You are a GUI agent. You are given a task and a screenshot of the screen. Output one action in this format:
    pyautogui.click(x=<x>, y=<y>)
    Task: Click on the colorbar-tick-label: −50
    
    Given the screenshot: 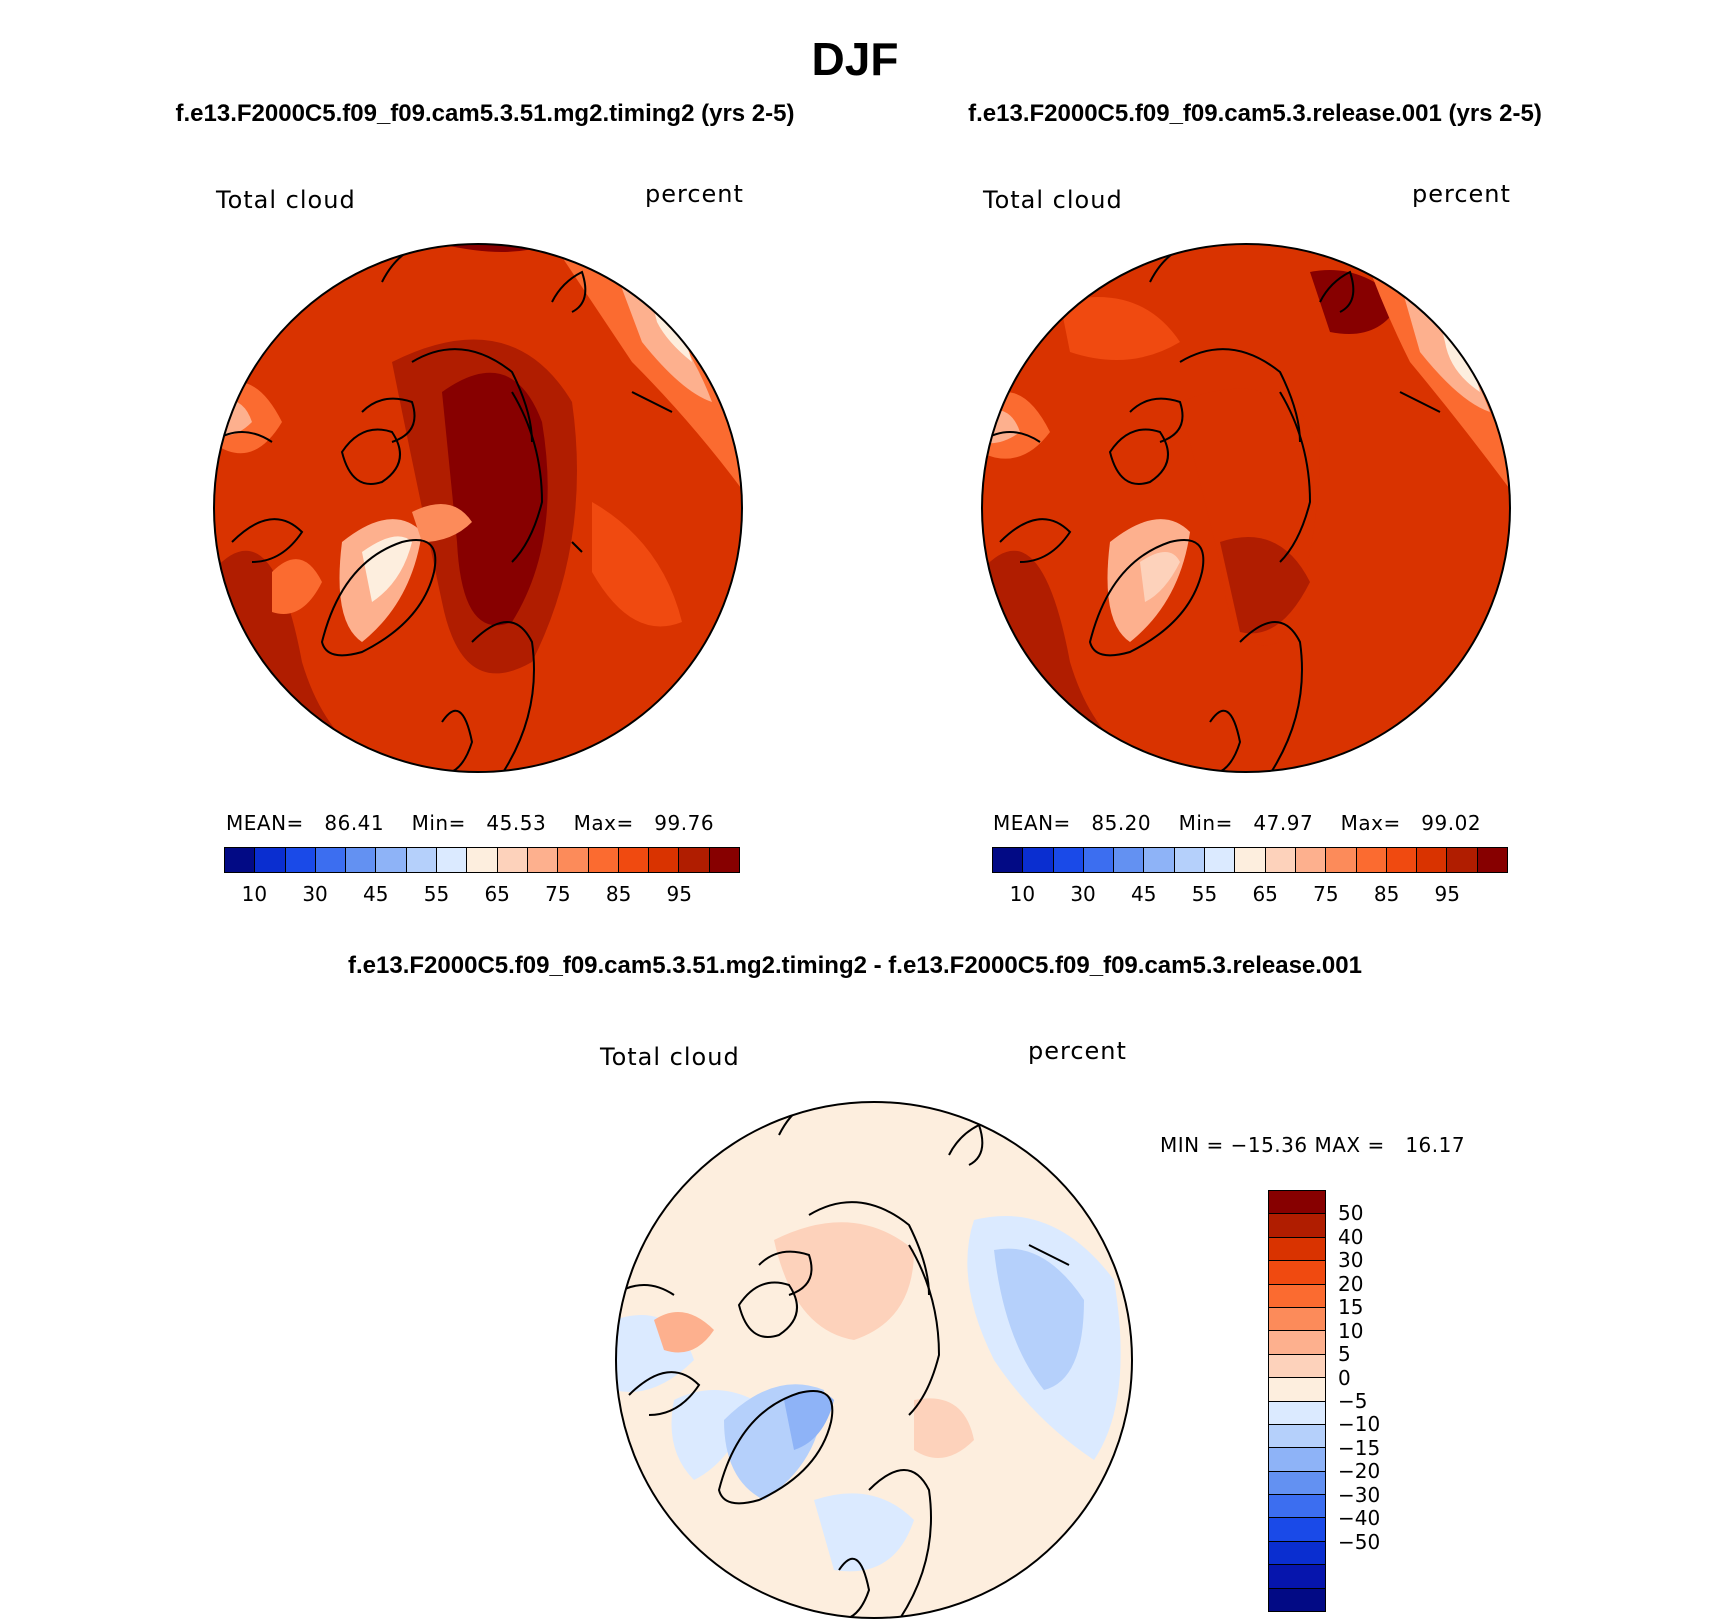 What is the action you would take?
    pyautogui.click(x=1359, y=1541)
    